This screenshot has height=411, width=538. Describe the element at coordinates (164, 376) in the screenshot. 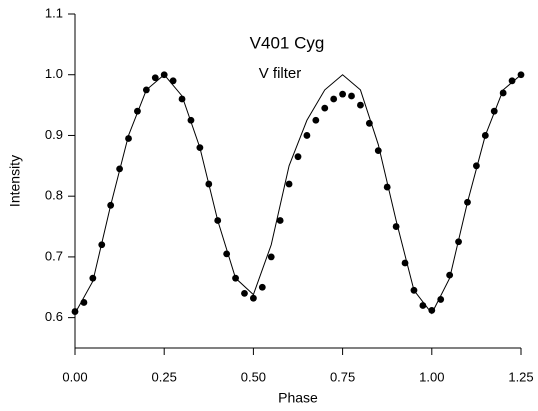

I see `x-tick-label: 0.25` at that location.